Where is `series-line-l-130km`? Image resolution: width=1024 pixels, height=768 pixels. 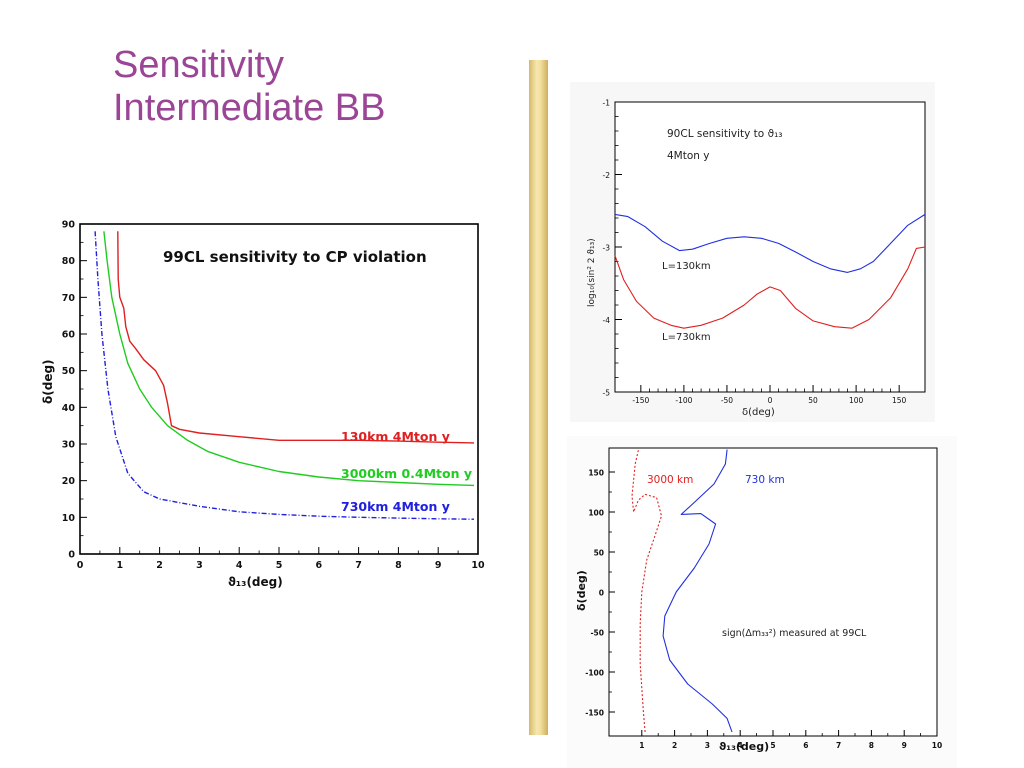
series-line-l-130km is located at coordinates (770, 243).